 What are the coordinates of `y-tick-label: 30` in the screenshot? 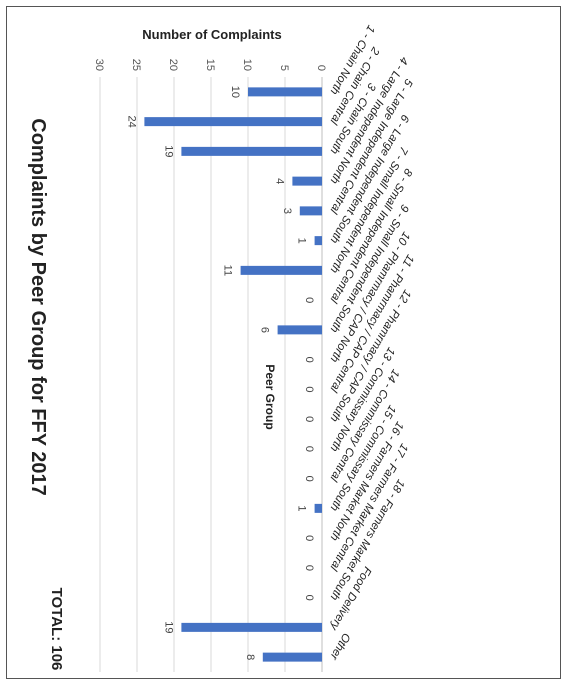 It's located at (99, 65).